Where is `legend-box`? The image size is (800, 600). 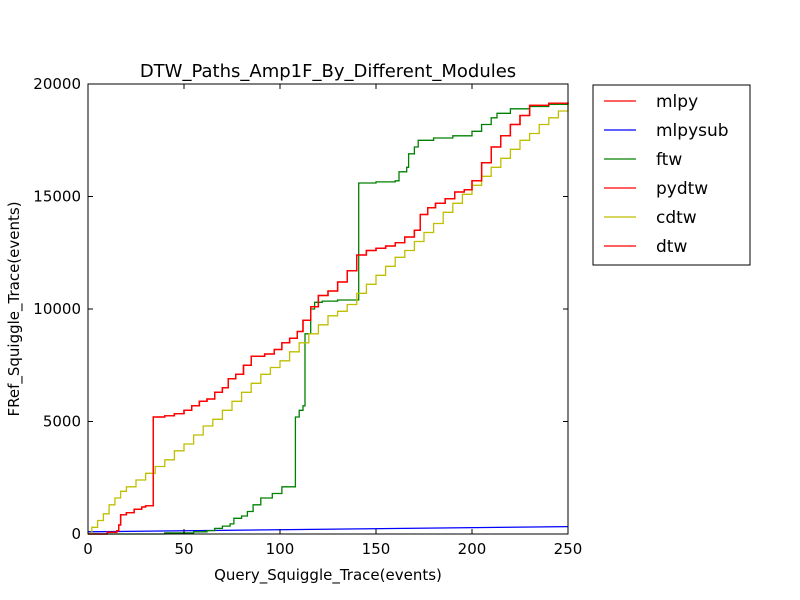
legend-box is located at coordinates (671, 175).